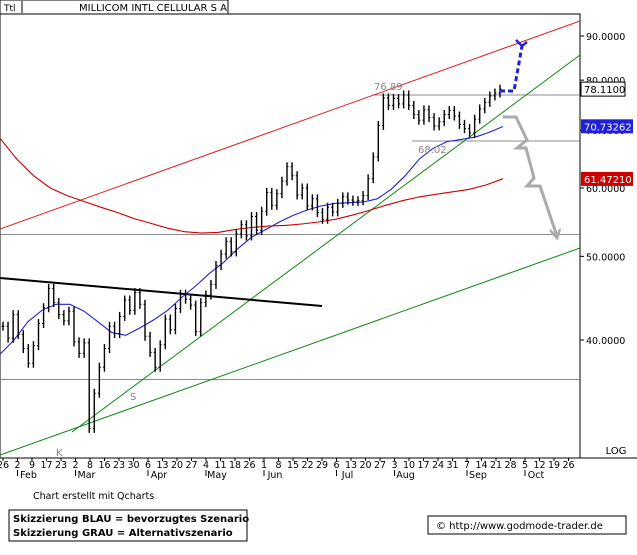 This screenshot has width=637, height=555. What do you see at coordinates (555, 234) in the screenshot?
I see `scenario-gray-arrowhead` at bounding box center [555, 234].